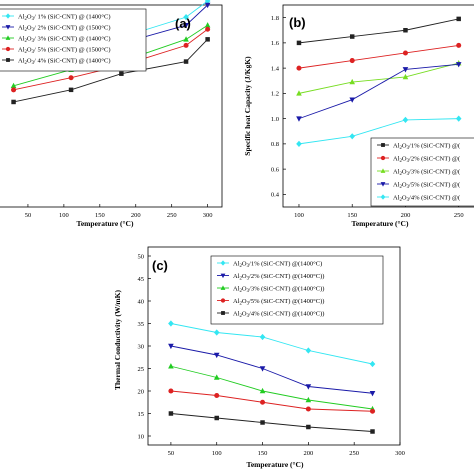 The width and height of the screenshot is (474, 474). I want to click on y-tick-label: 50, so click(141, 256).